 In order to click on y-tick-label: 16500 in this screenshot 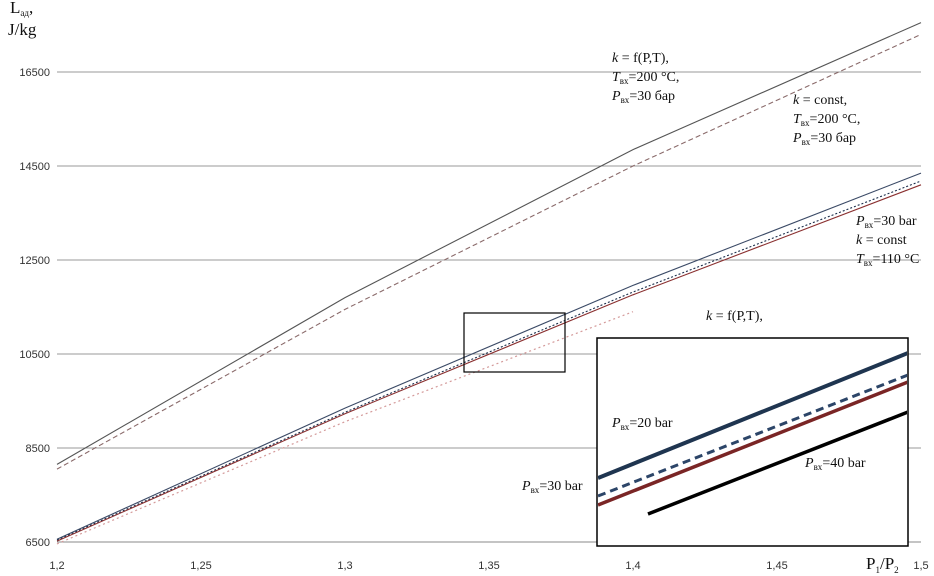, I will do `click(34, 73)`.